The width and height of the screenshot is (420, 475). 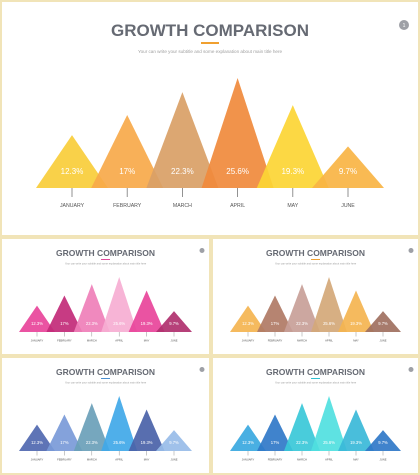 I want to click on page-number: 1, so click(x=404, y=26).